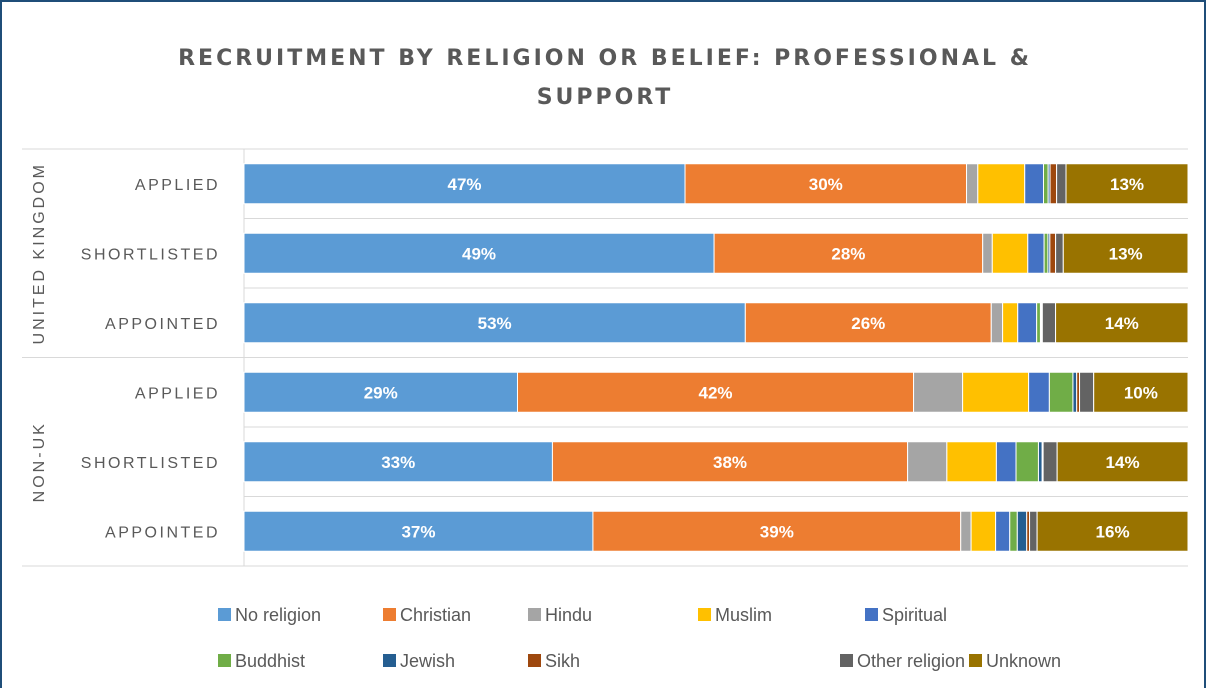  I want to click on legend-swatch-other-religion, so click(846, 660).